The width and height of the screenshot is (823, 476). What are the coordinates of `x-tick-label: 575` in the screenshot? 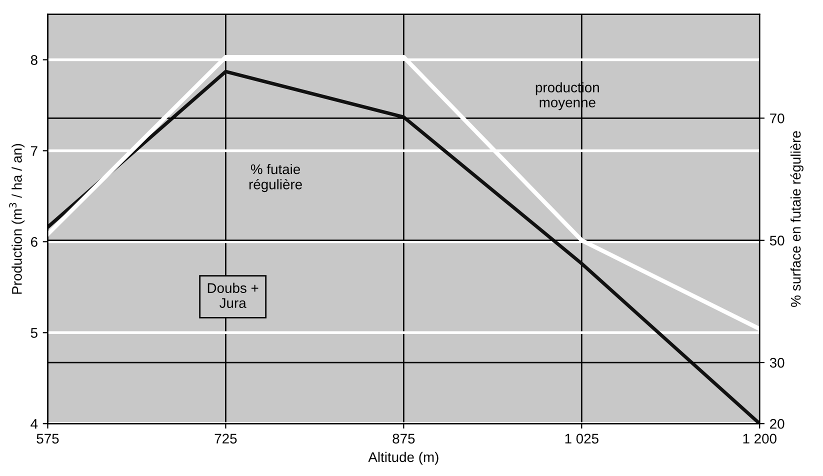 It's located at (47, 439).